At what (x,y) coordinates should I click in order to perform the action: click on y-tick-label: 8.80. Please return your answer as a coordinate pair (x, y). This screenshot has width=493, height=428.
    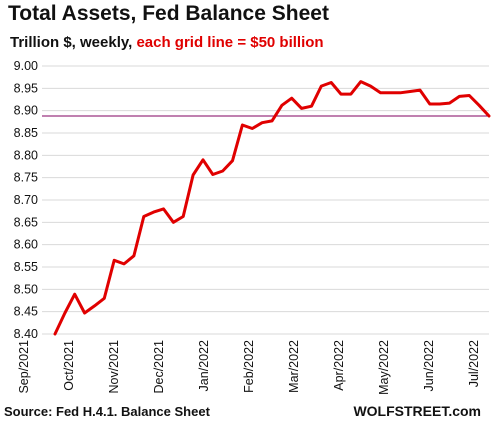
    Looking at the image, I should click on (26, 155).